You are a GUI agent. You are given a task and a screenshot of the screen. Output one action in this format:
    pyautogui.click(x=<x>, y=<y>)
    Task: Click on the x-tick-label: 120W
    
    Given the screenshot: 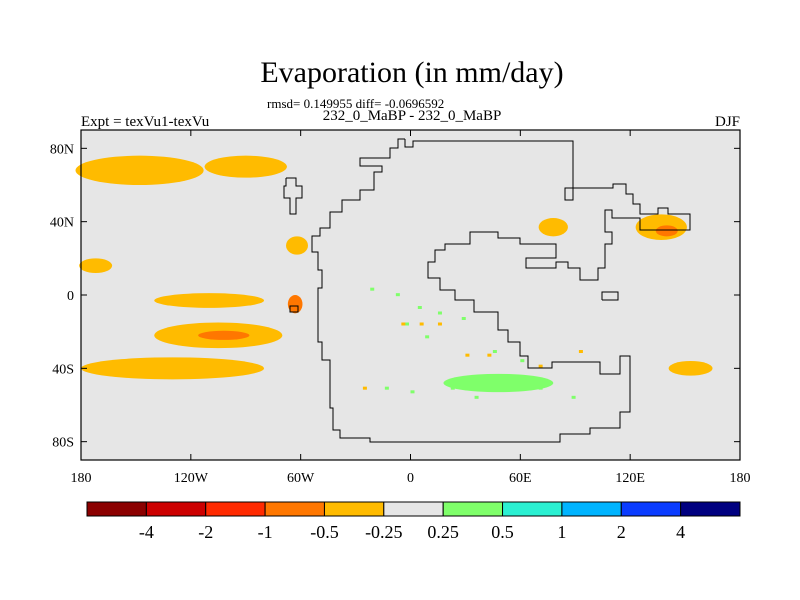 What is the action you would take?
    pyautogui.click(x=191, y=478)
    